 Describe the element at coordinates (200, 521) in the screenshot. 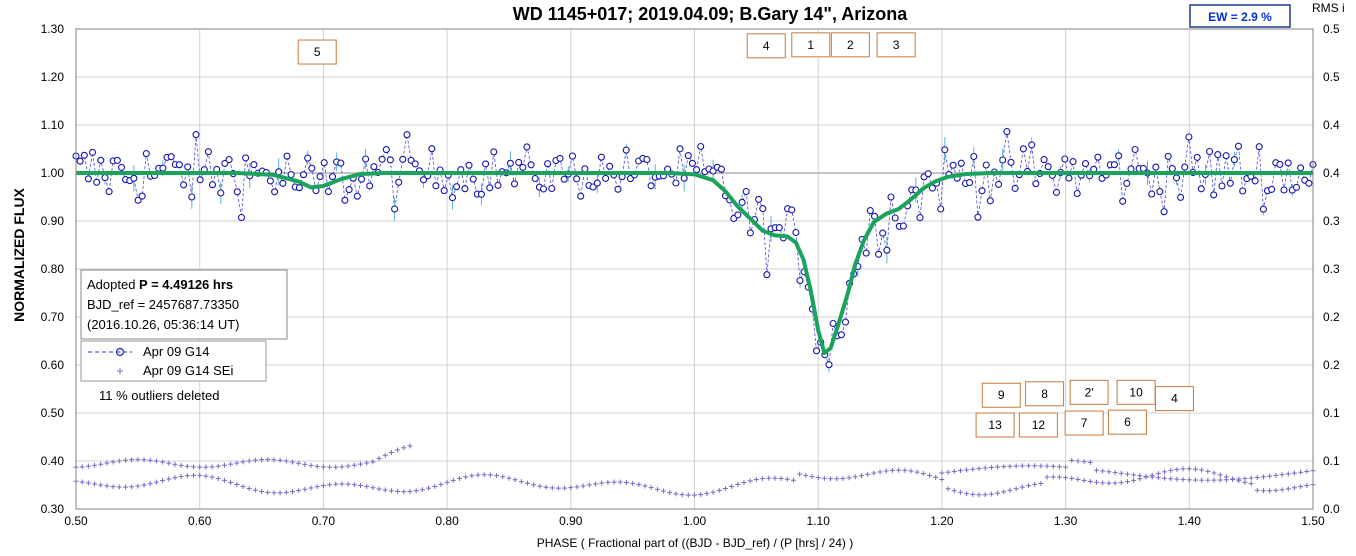

I see `x-tick-label: 0.60` at that location.